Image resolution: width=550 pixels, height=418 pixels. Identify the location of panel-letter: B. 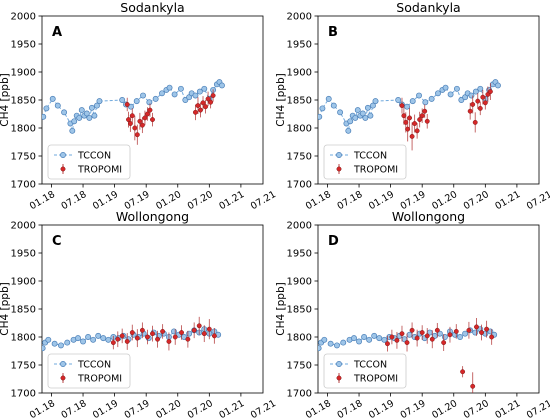
(333, 32).